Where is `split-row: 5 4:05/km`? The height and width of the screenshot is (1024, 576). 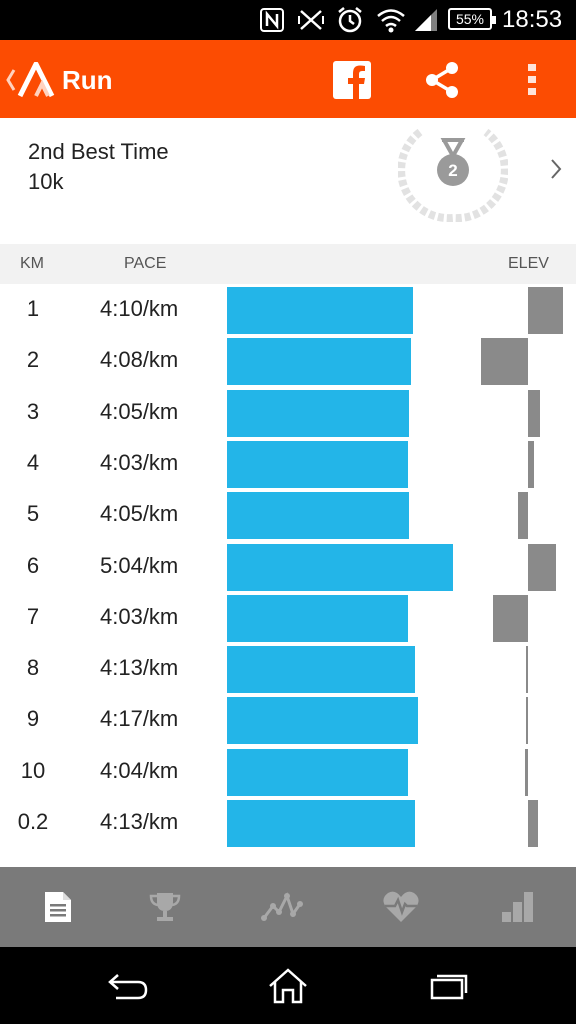 split-row: 5 4:05/km is located at coordinates (288, 514).